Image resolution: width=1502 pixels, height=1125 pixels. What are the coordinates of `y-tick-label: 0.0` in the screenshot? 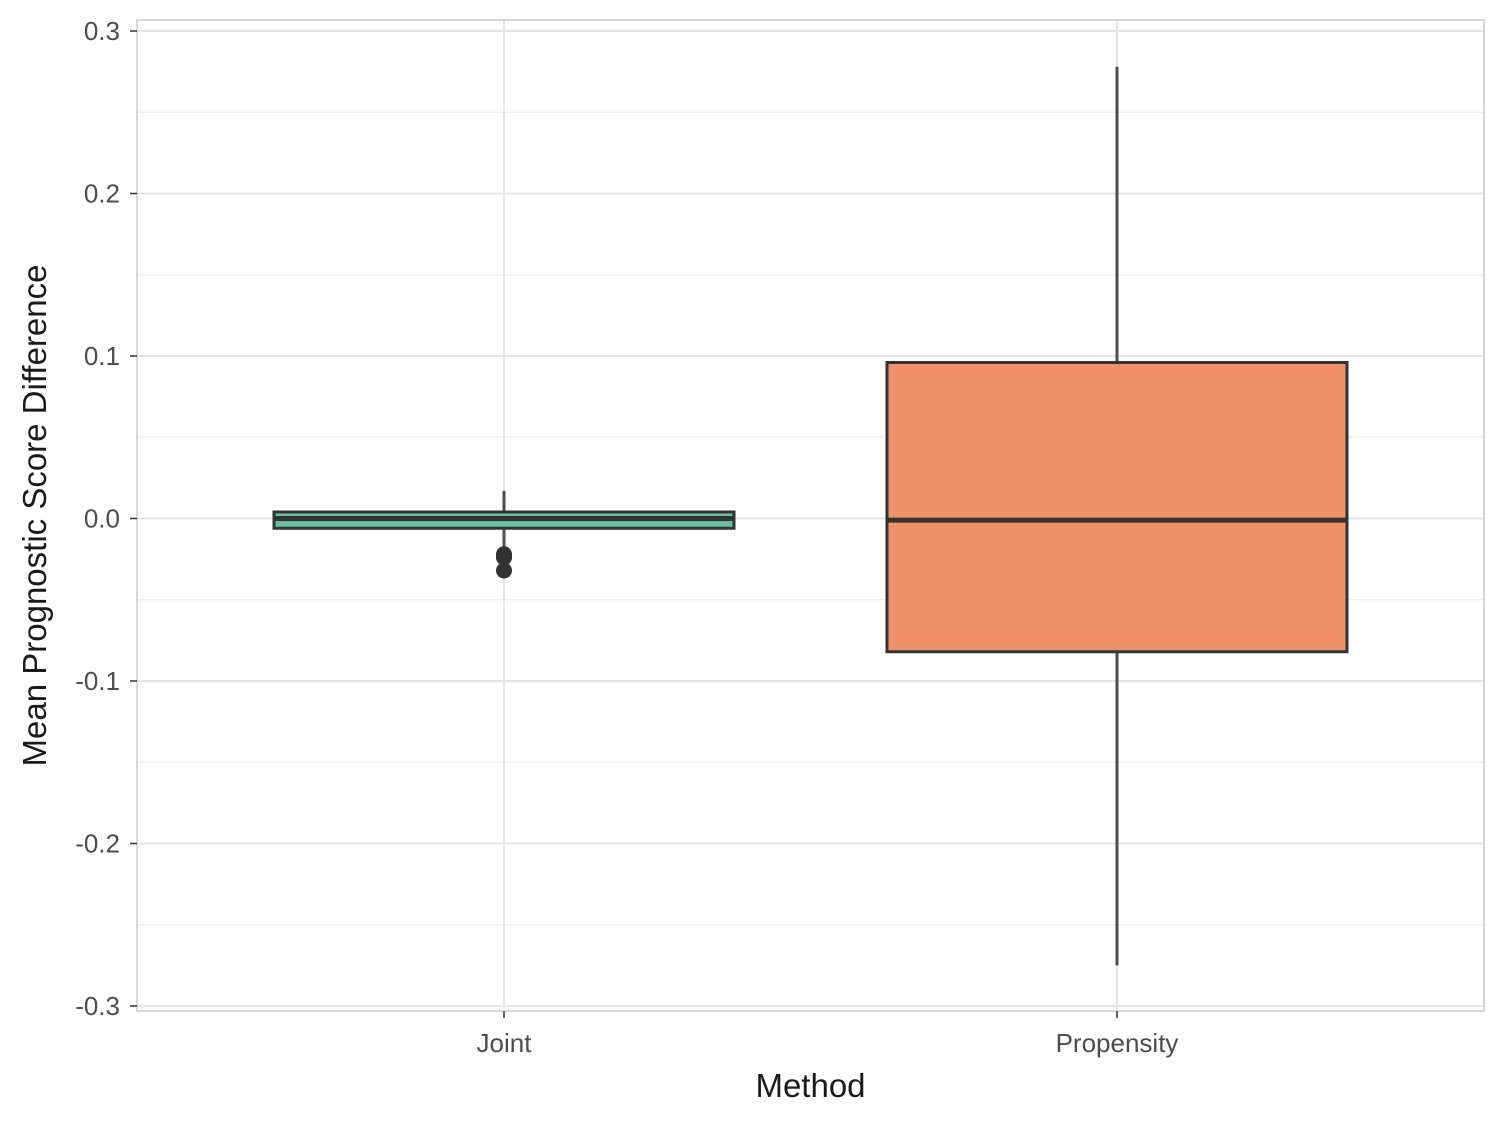 It's located at (102, 519).